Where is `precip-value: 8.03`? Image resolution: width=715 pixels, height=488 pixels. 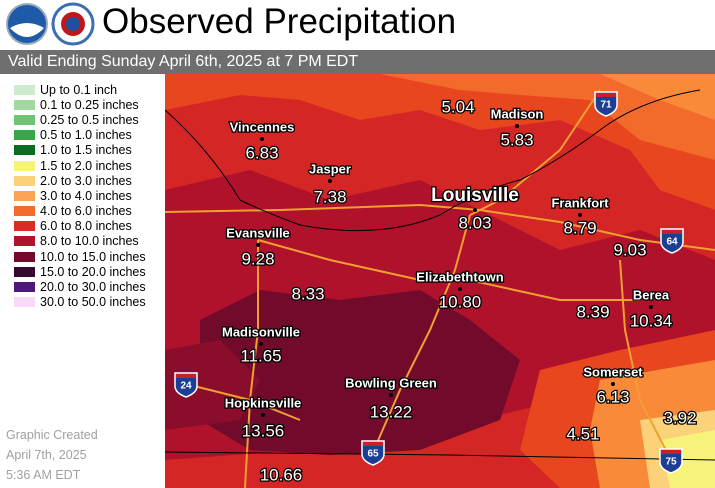
precip-value: 8.03 is located at coordinates (474, 222).